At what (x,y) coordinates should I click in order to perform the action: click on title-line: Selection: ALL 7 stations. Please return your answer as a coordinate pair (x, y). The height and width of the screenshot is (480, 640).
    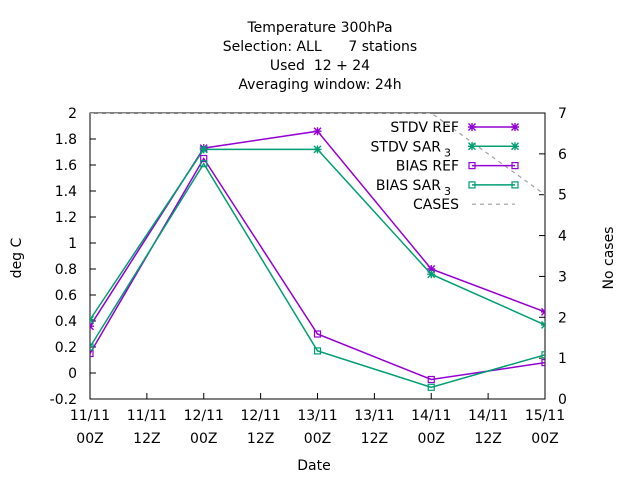
    Looking at the image, I should click on (320, 47).